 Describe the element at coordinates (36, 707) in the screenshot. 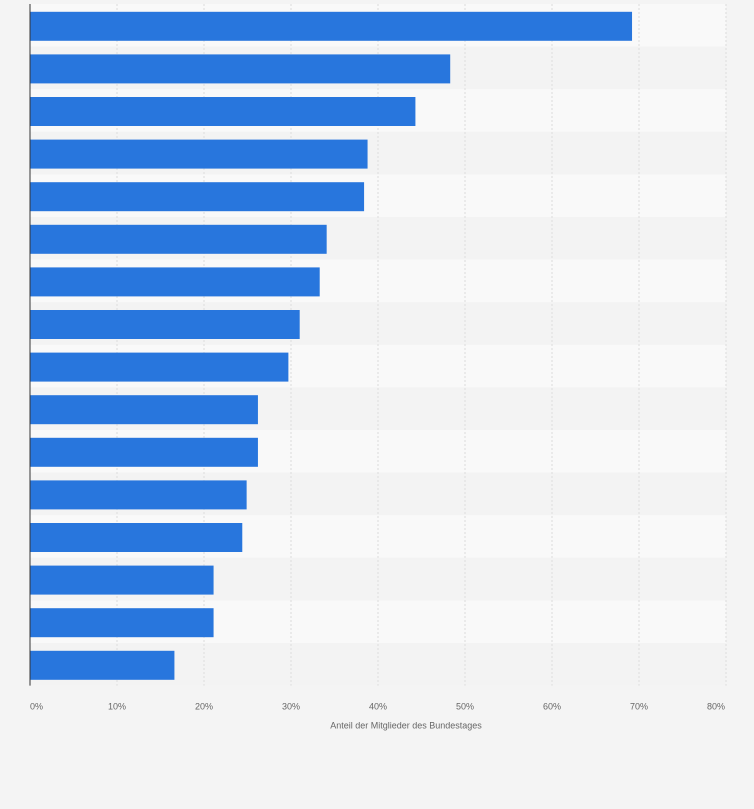

I see `x-tick-label: 0%` at that location.